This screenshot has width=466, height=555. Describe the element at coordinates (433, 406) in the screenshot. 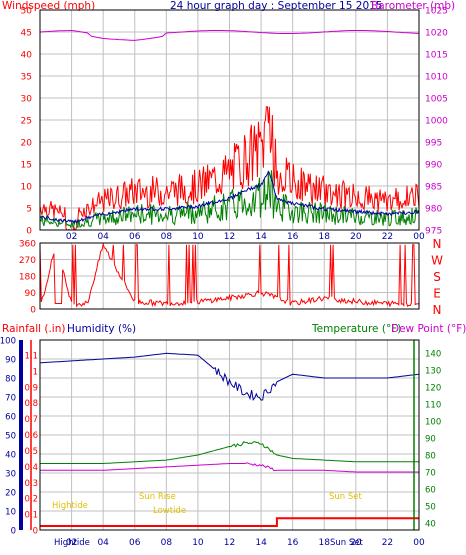

I see `temperature-tick-label: 110` at that location.